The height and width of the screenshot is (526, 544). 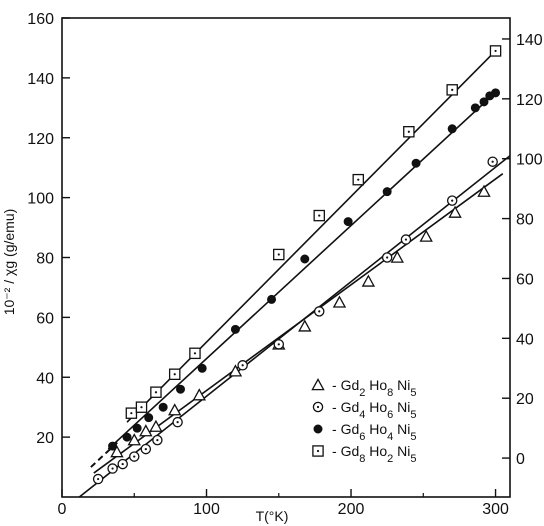 What do you see at coordinates (529, 100) in the screenshot?
I see `y-right-tick-label: 120` at bounding box center [529, 100].